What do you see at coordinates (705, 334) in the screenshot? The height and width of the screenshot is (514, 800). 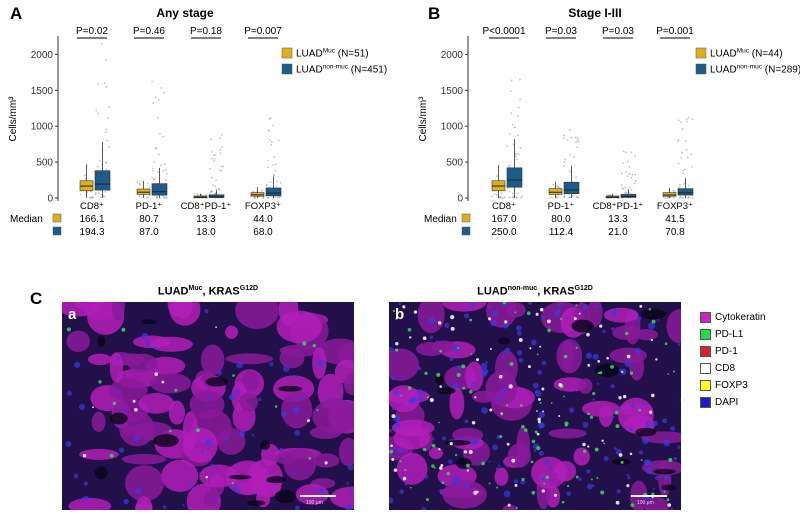 I see `fluor-legend-swatch` at bounding box center [705, 334].